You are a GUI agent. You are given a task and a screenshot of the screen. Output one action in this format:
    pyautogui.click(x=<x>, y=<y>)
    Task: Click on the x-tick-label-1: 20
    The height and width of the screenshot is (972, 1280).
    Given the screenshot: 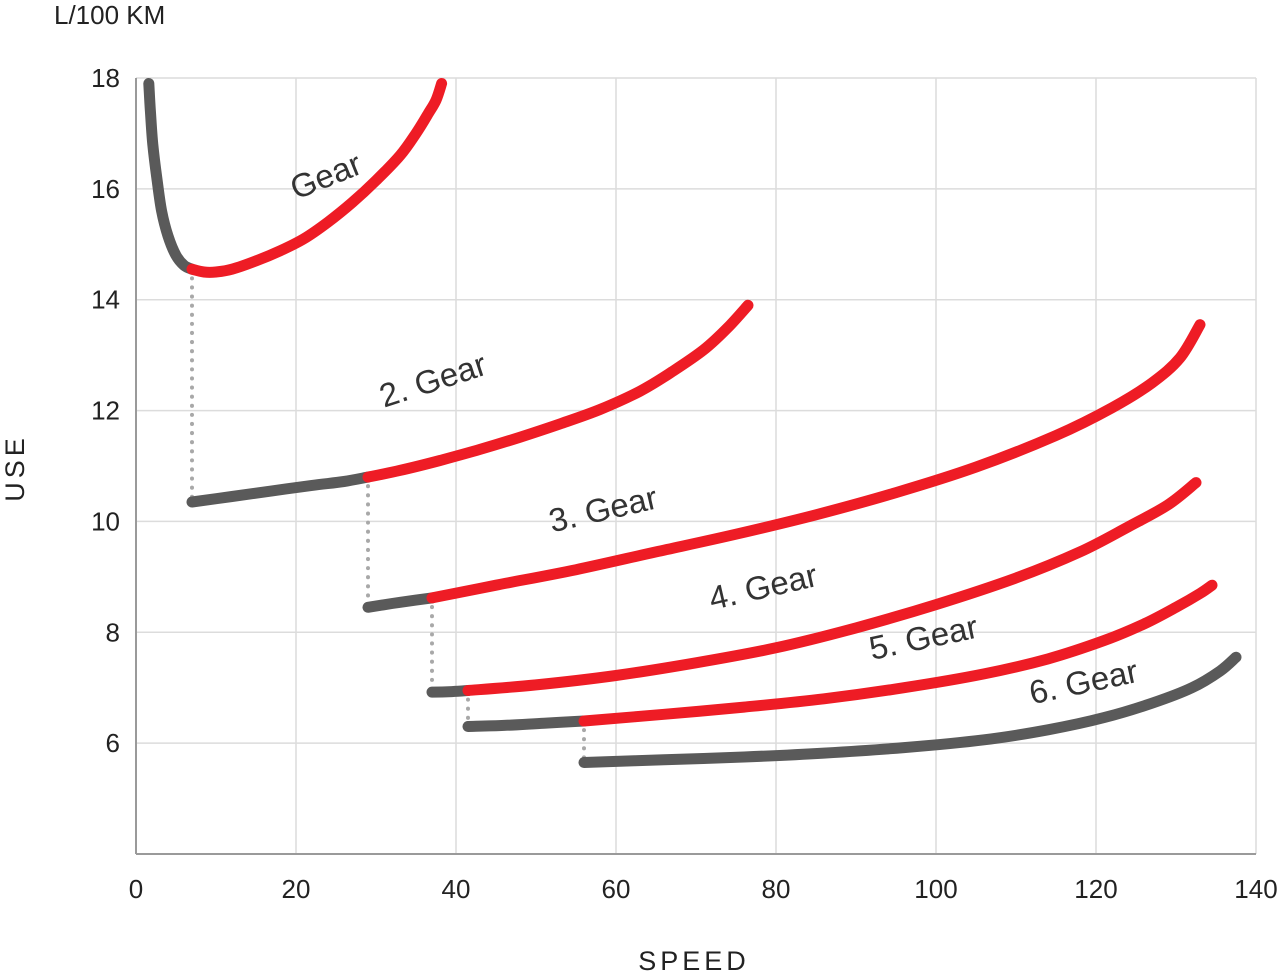 What is the action you would take?
    pyautogui.click(x=296, y=889)
    